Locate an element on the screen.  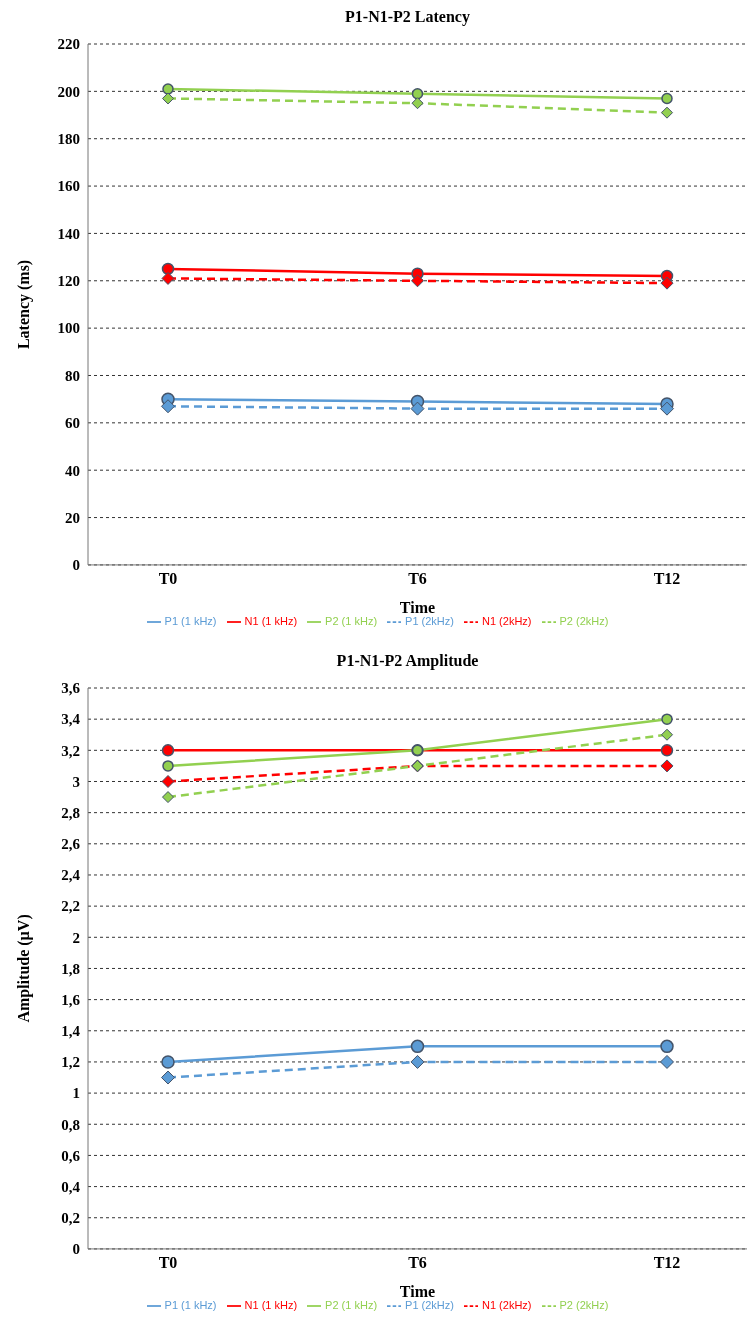
y-tick-label: 2 is located at coordinates (76, 937).